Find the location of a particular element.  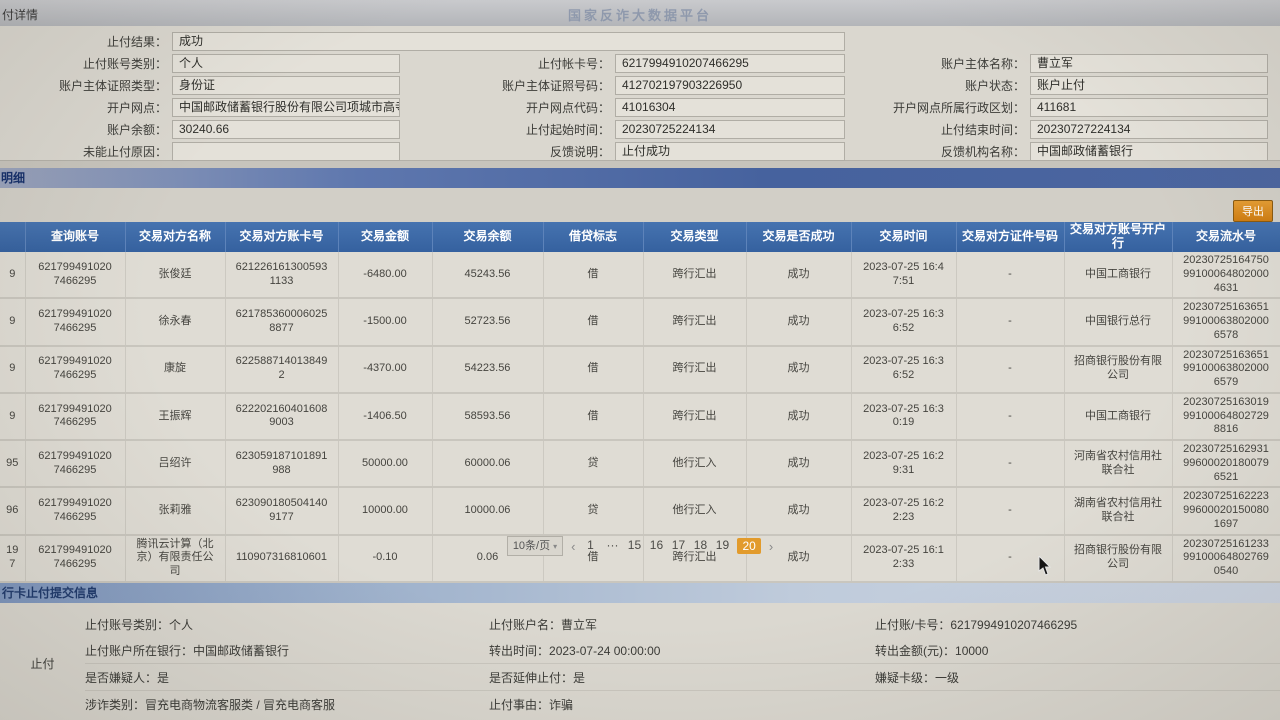

submit-field-label: 转出金额(元) is located at coordinates (915, 651).